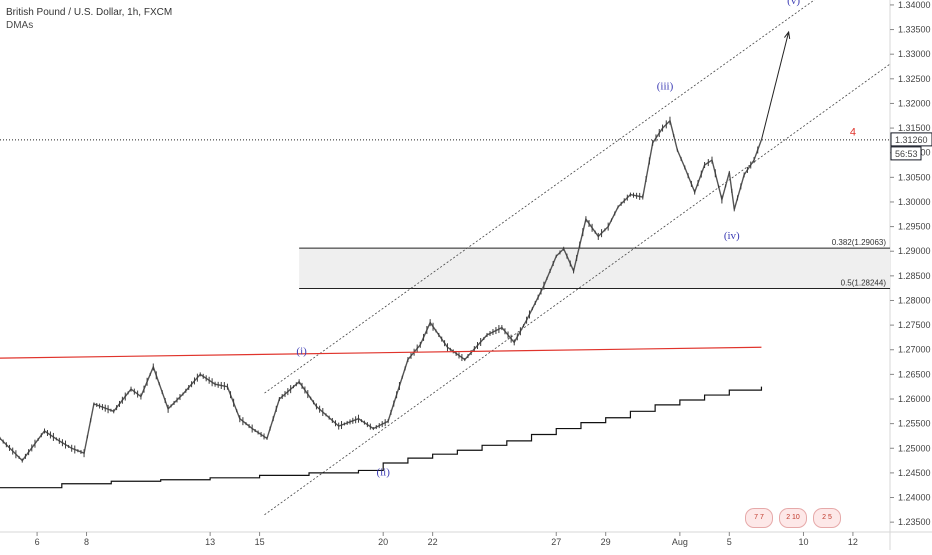 The width and height of the screenshot is (932, 555). What do you see at coordinates (914, 79) in the screenshot?
I see `y-tick-label: 1.32500` at bounding box center [914, 79].